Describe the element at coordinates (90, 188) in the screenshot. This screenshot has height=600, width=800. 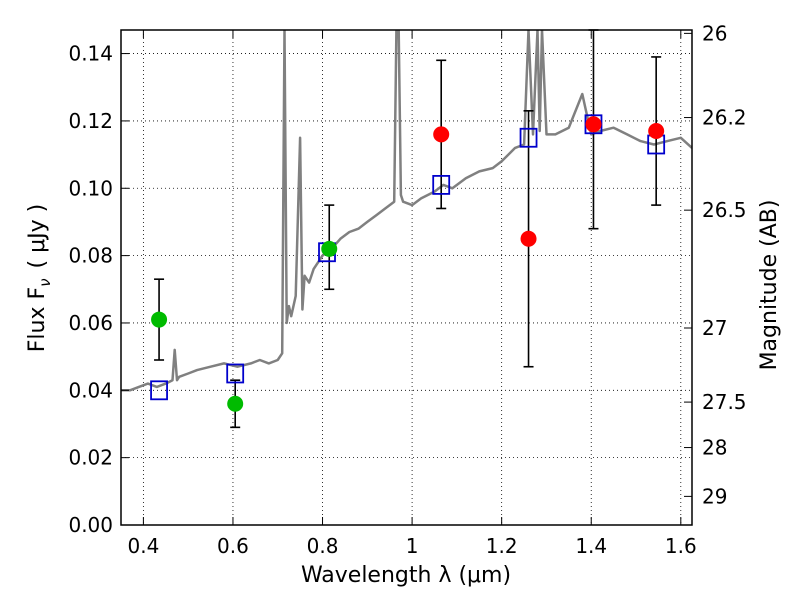
I see `y-tick-label: 0.10` at that location.